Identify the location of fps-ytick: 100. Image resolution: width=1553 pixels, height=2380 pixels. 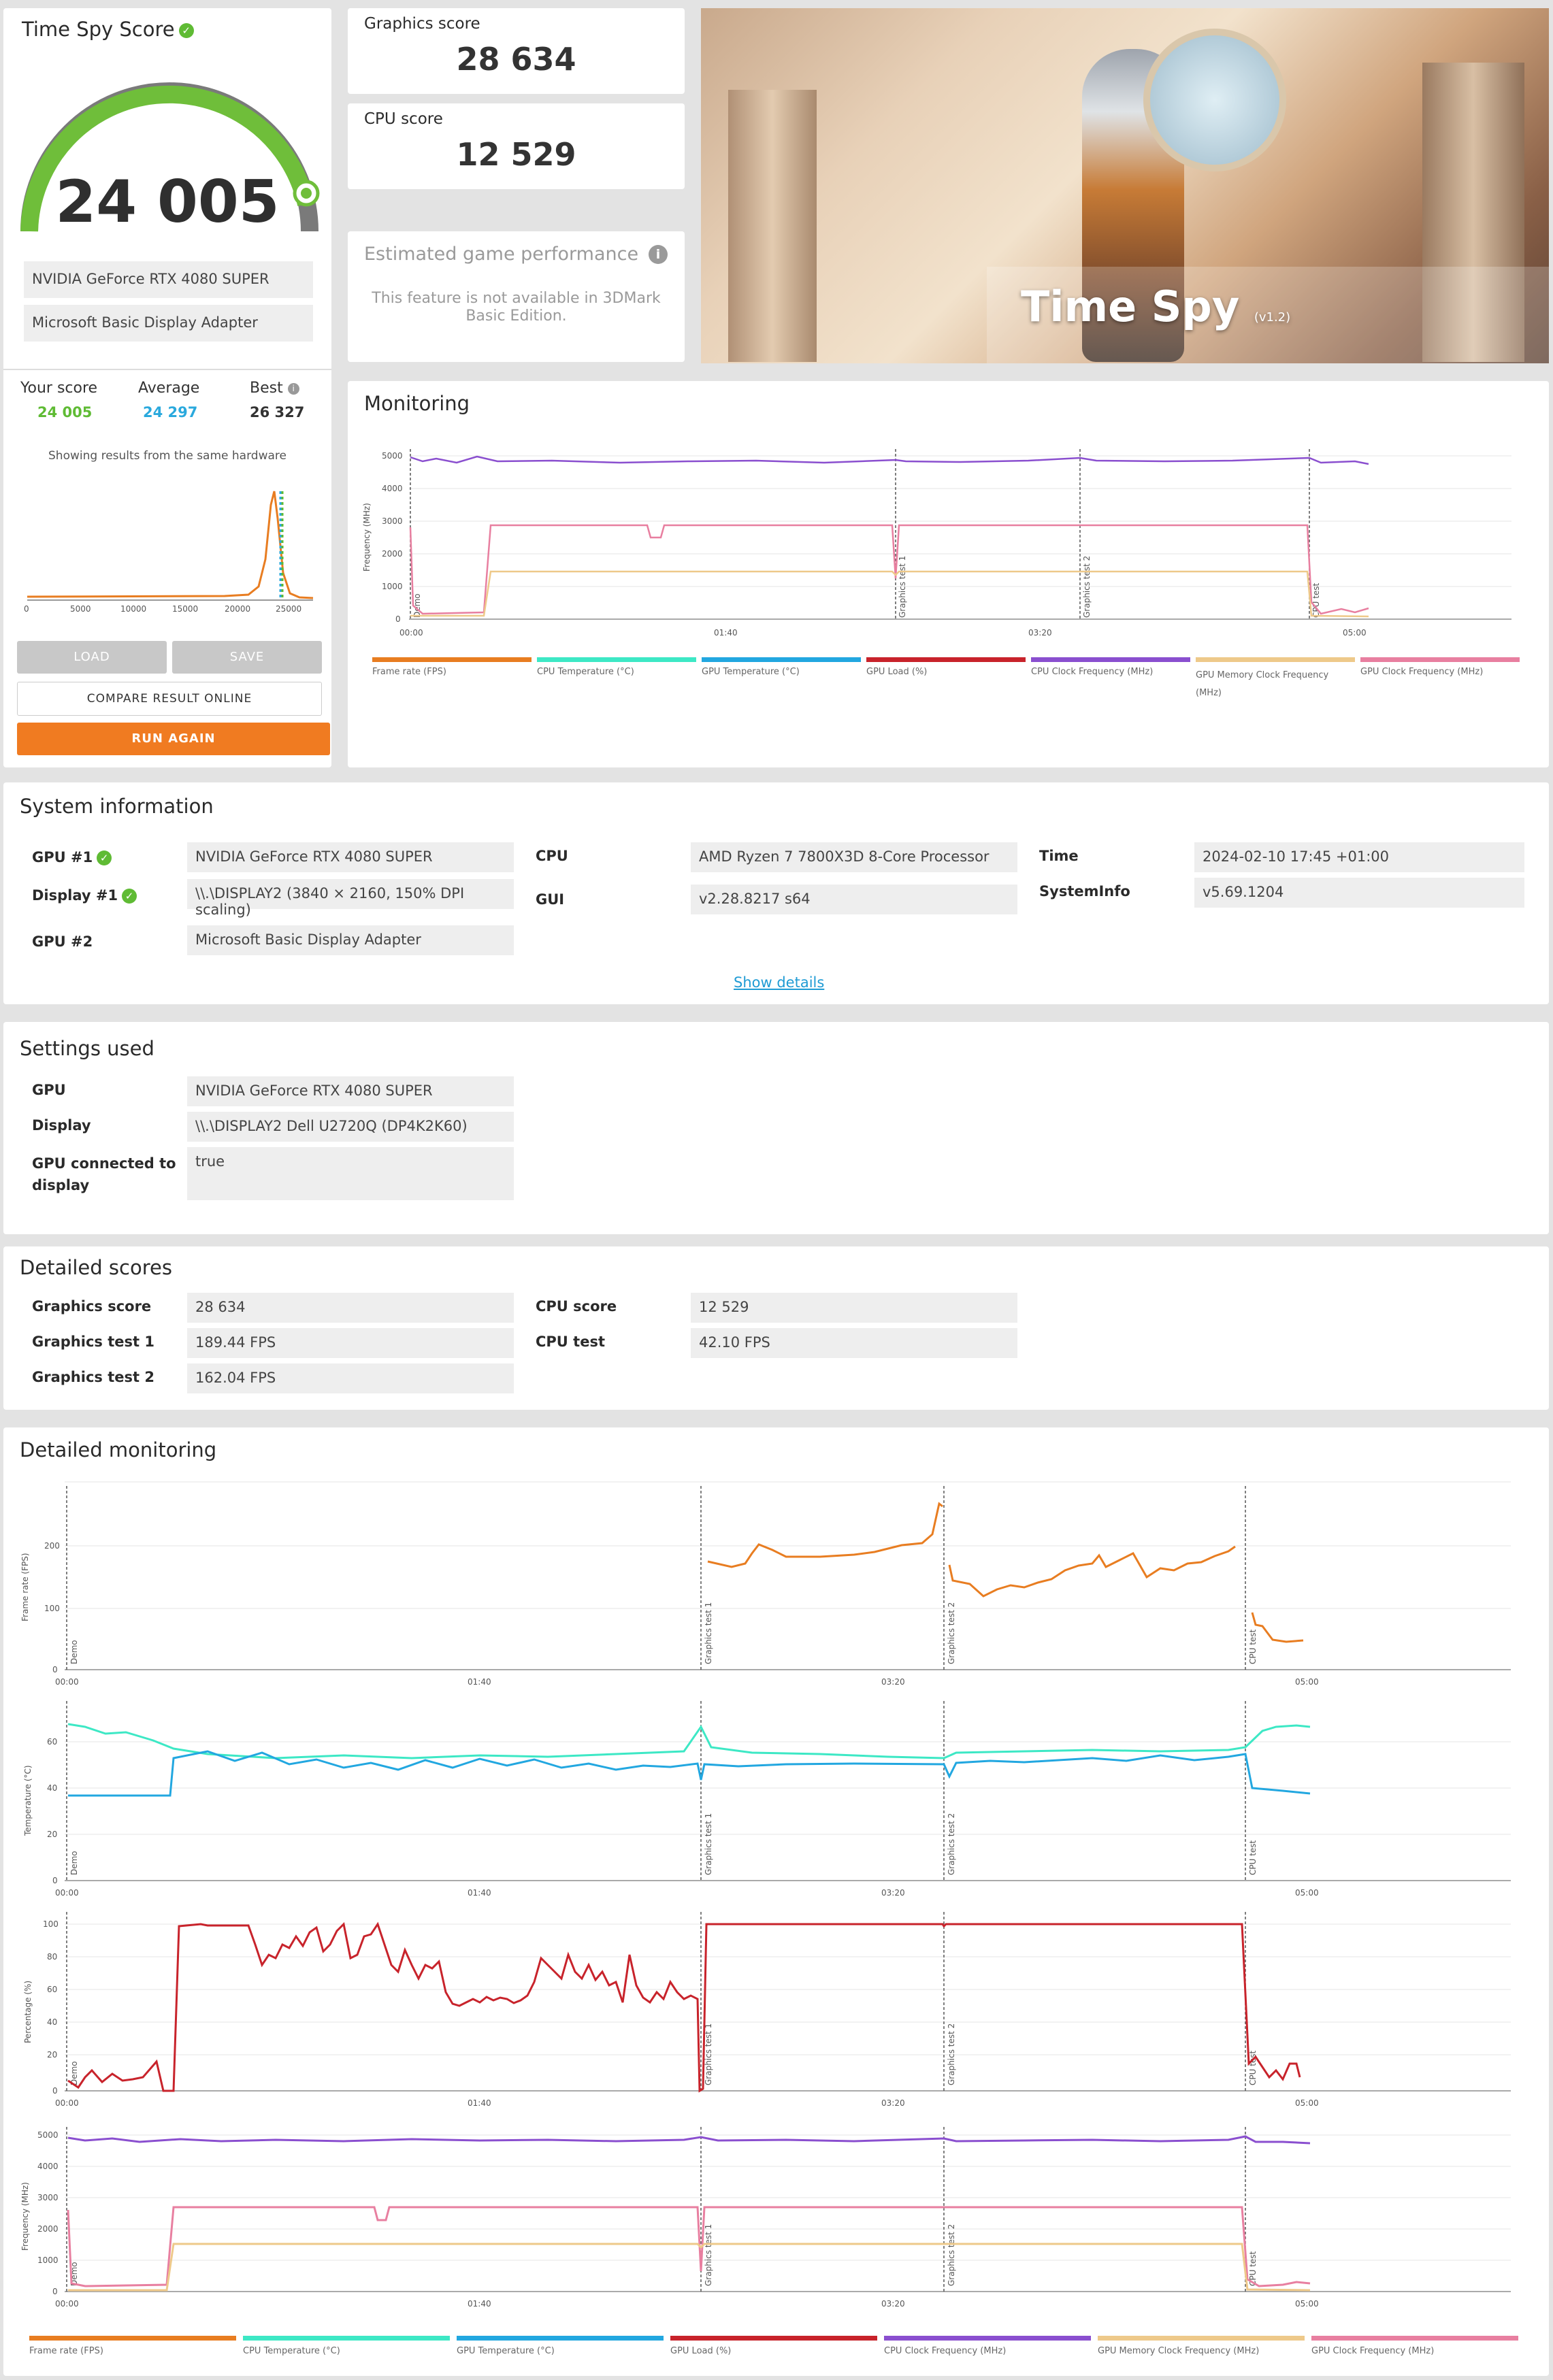
(52, 1609).